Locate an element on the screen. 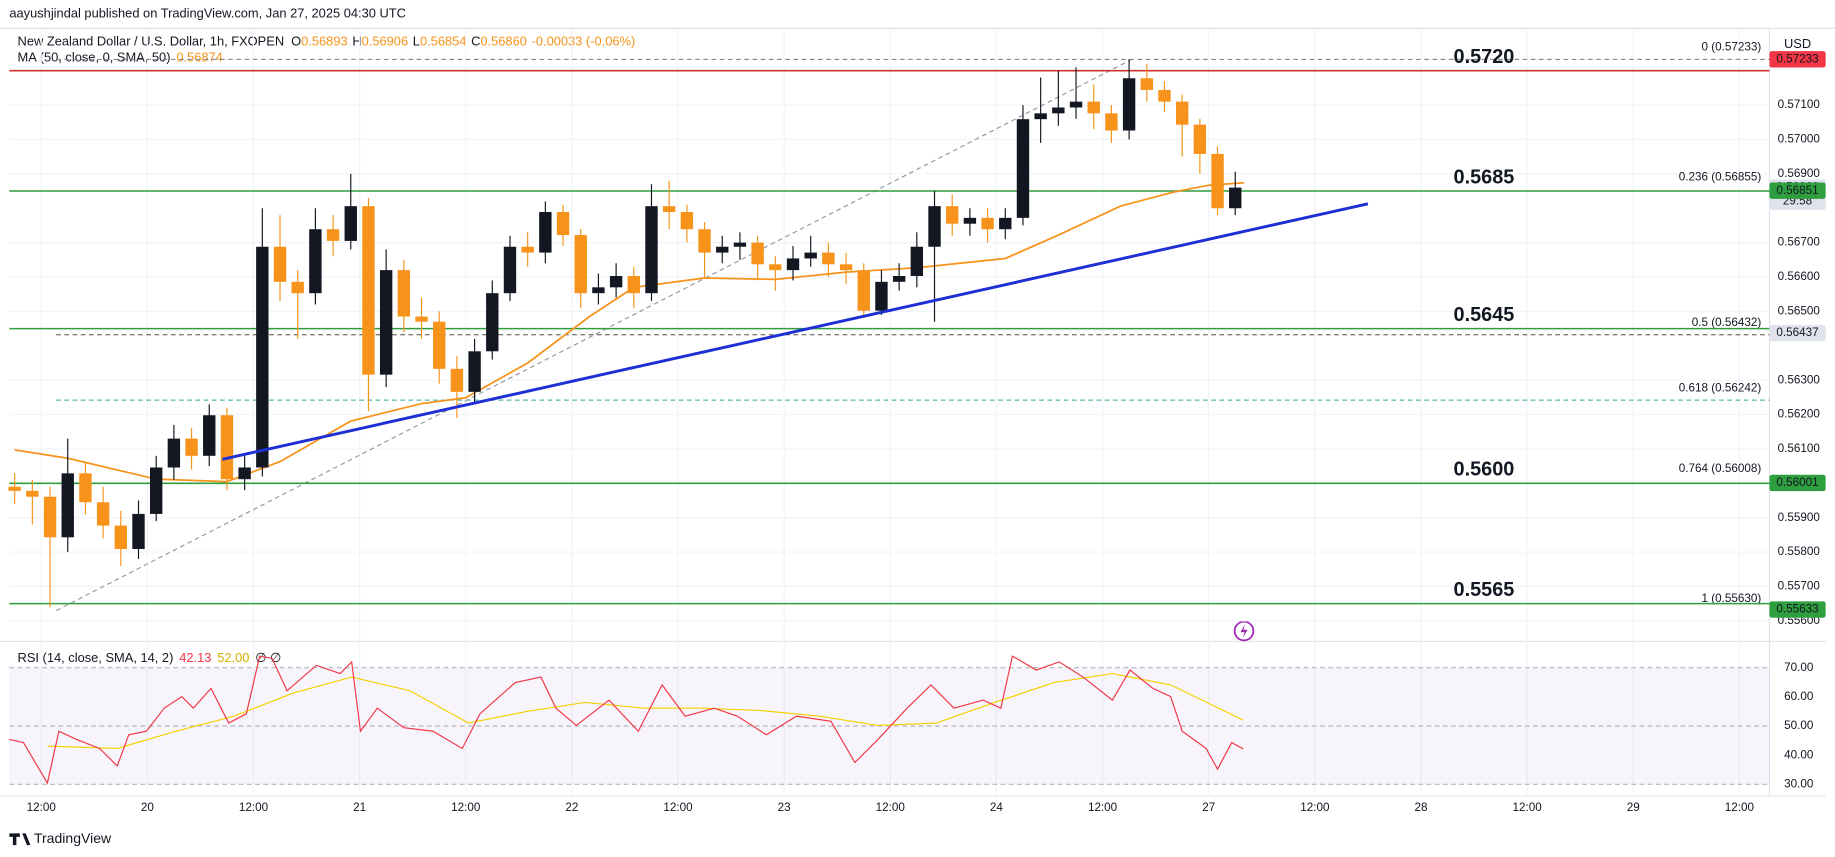 The image size is (1835, 857). event-icon is located at coordinates (1244, 631).